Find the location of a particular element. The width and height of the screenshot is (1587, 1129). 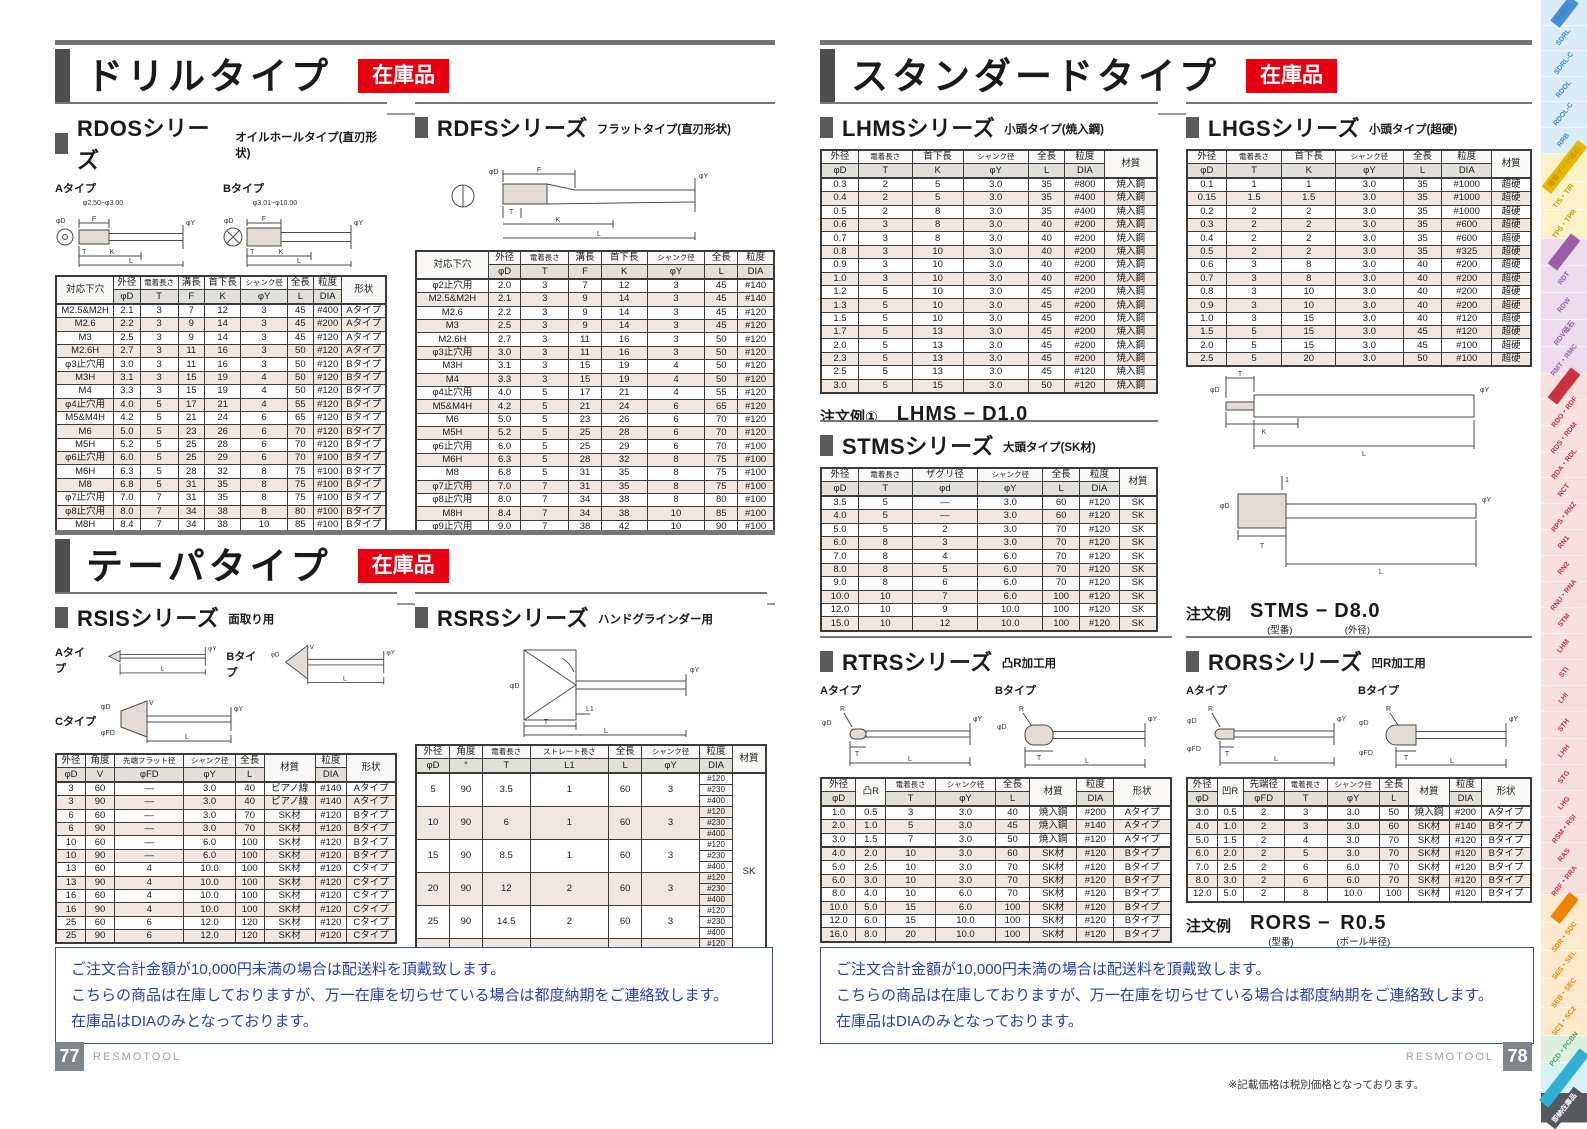

sidebar-tab-SDRL: SDRL is located at coordinates (1564, 39).